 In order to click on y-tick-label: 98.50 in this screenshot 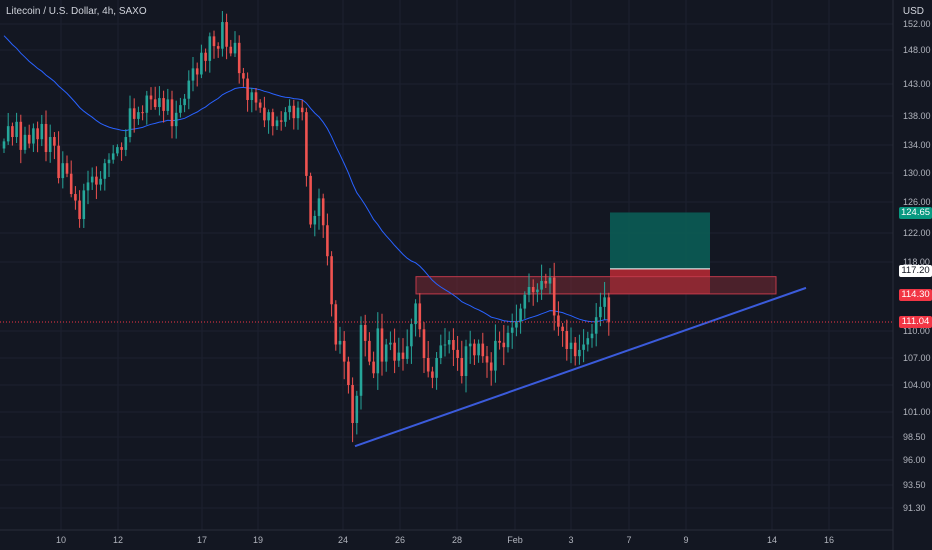, I will do `click(914, 437)`.